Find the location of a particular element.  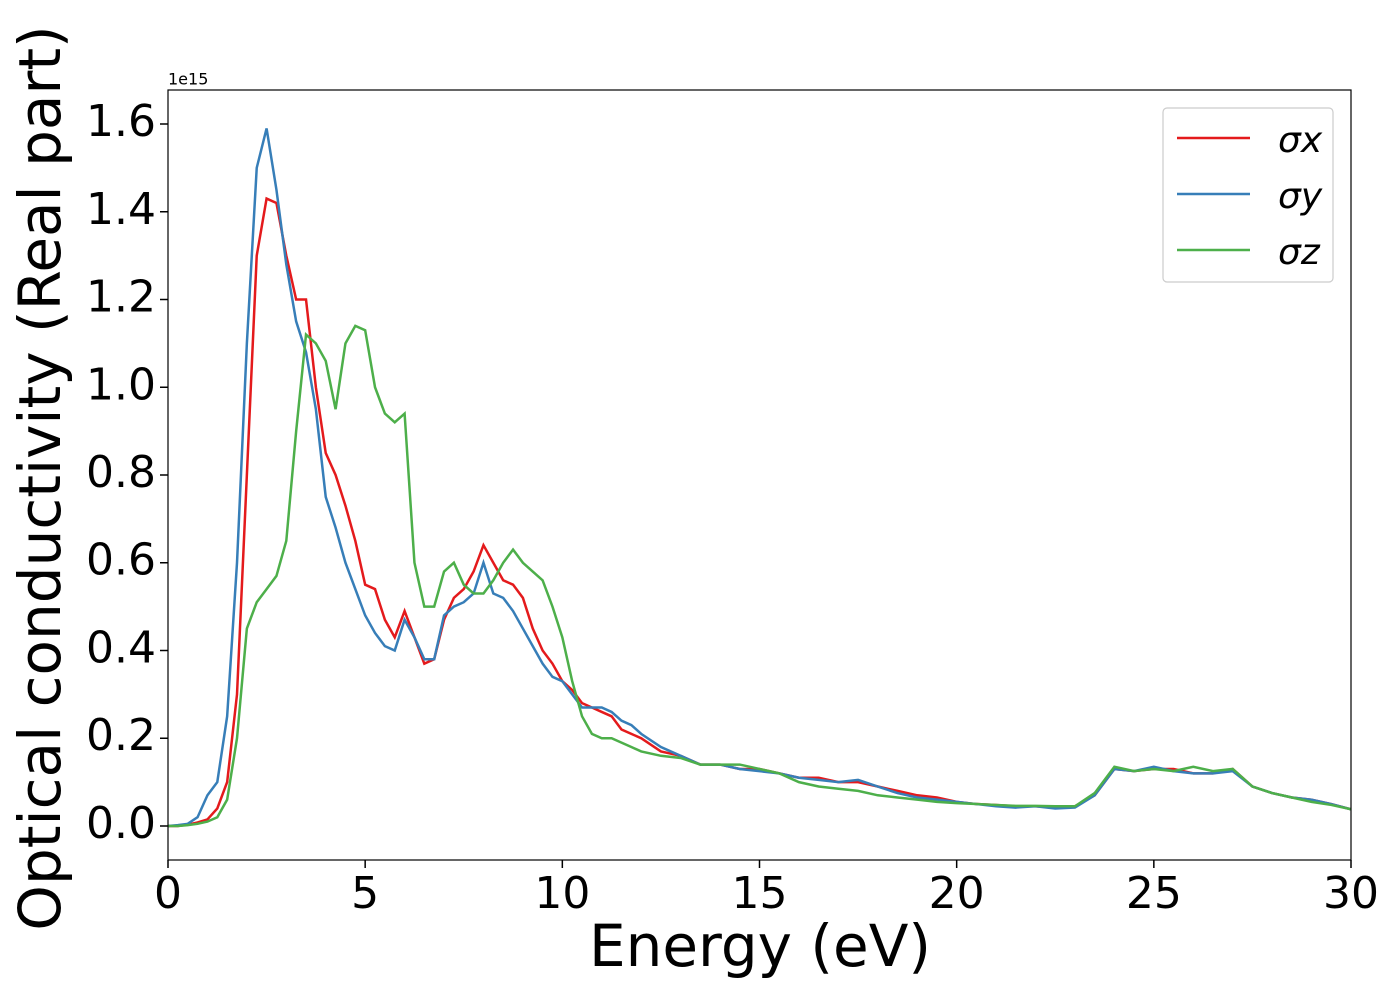

y-tick-label: 1.4 is located at coordinates (121, 209).